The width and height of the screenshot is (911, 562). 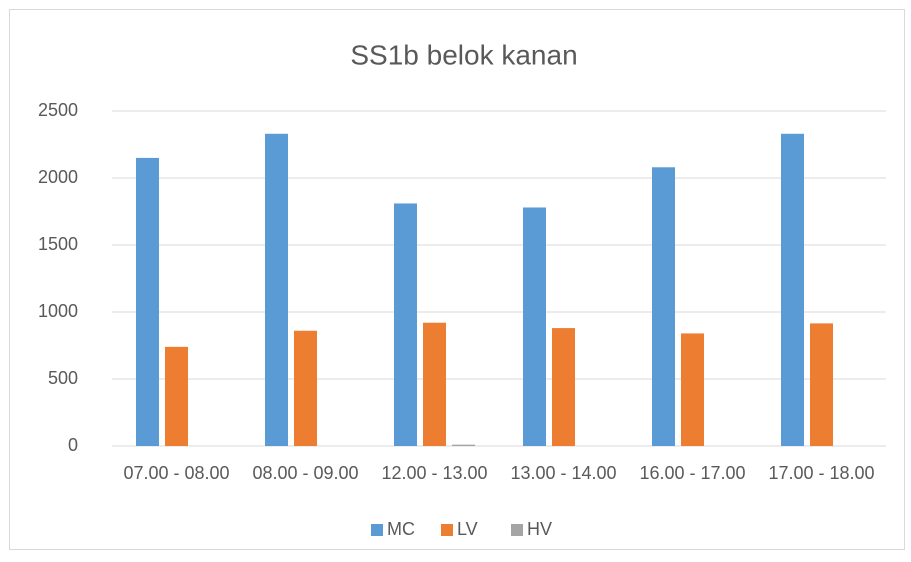 I want to click on x-tick-label: 13.00 - 14.00, so click(x=563, y=473).